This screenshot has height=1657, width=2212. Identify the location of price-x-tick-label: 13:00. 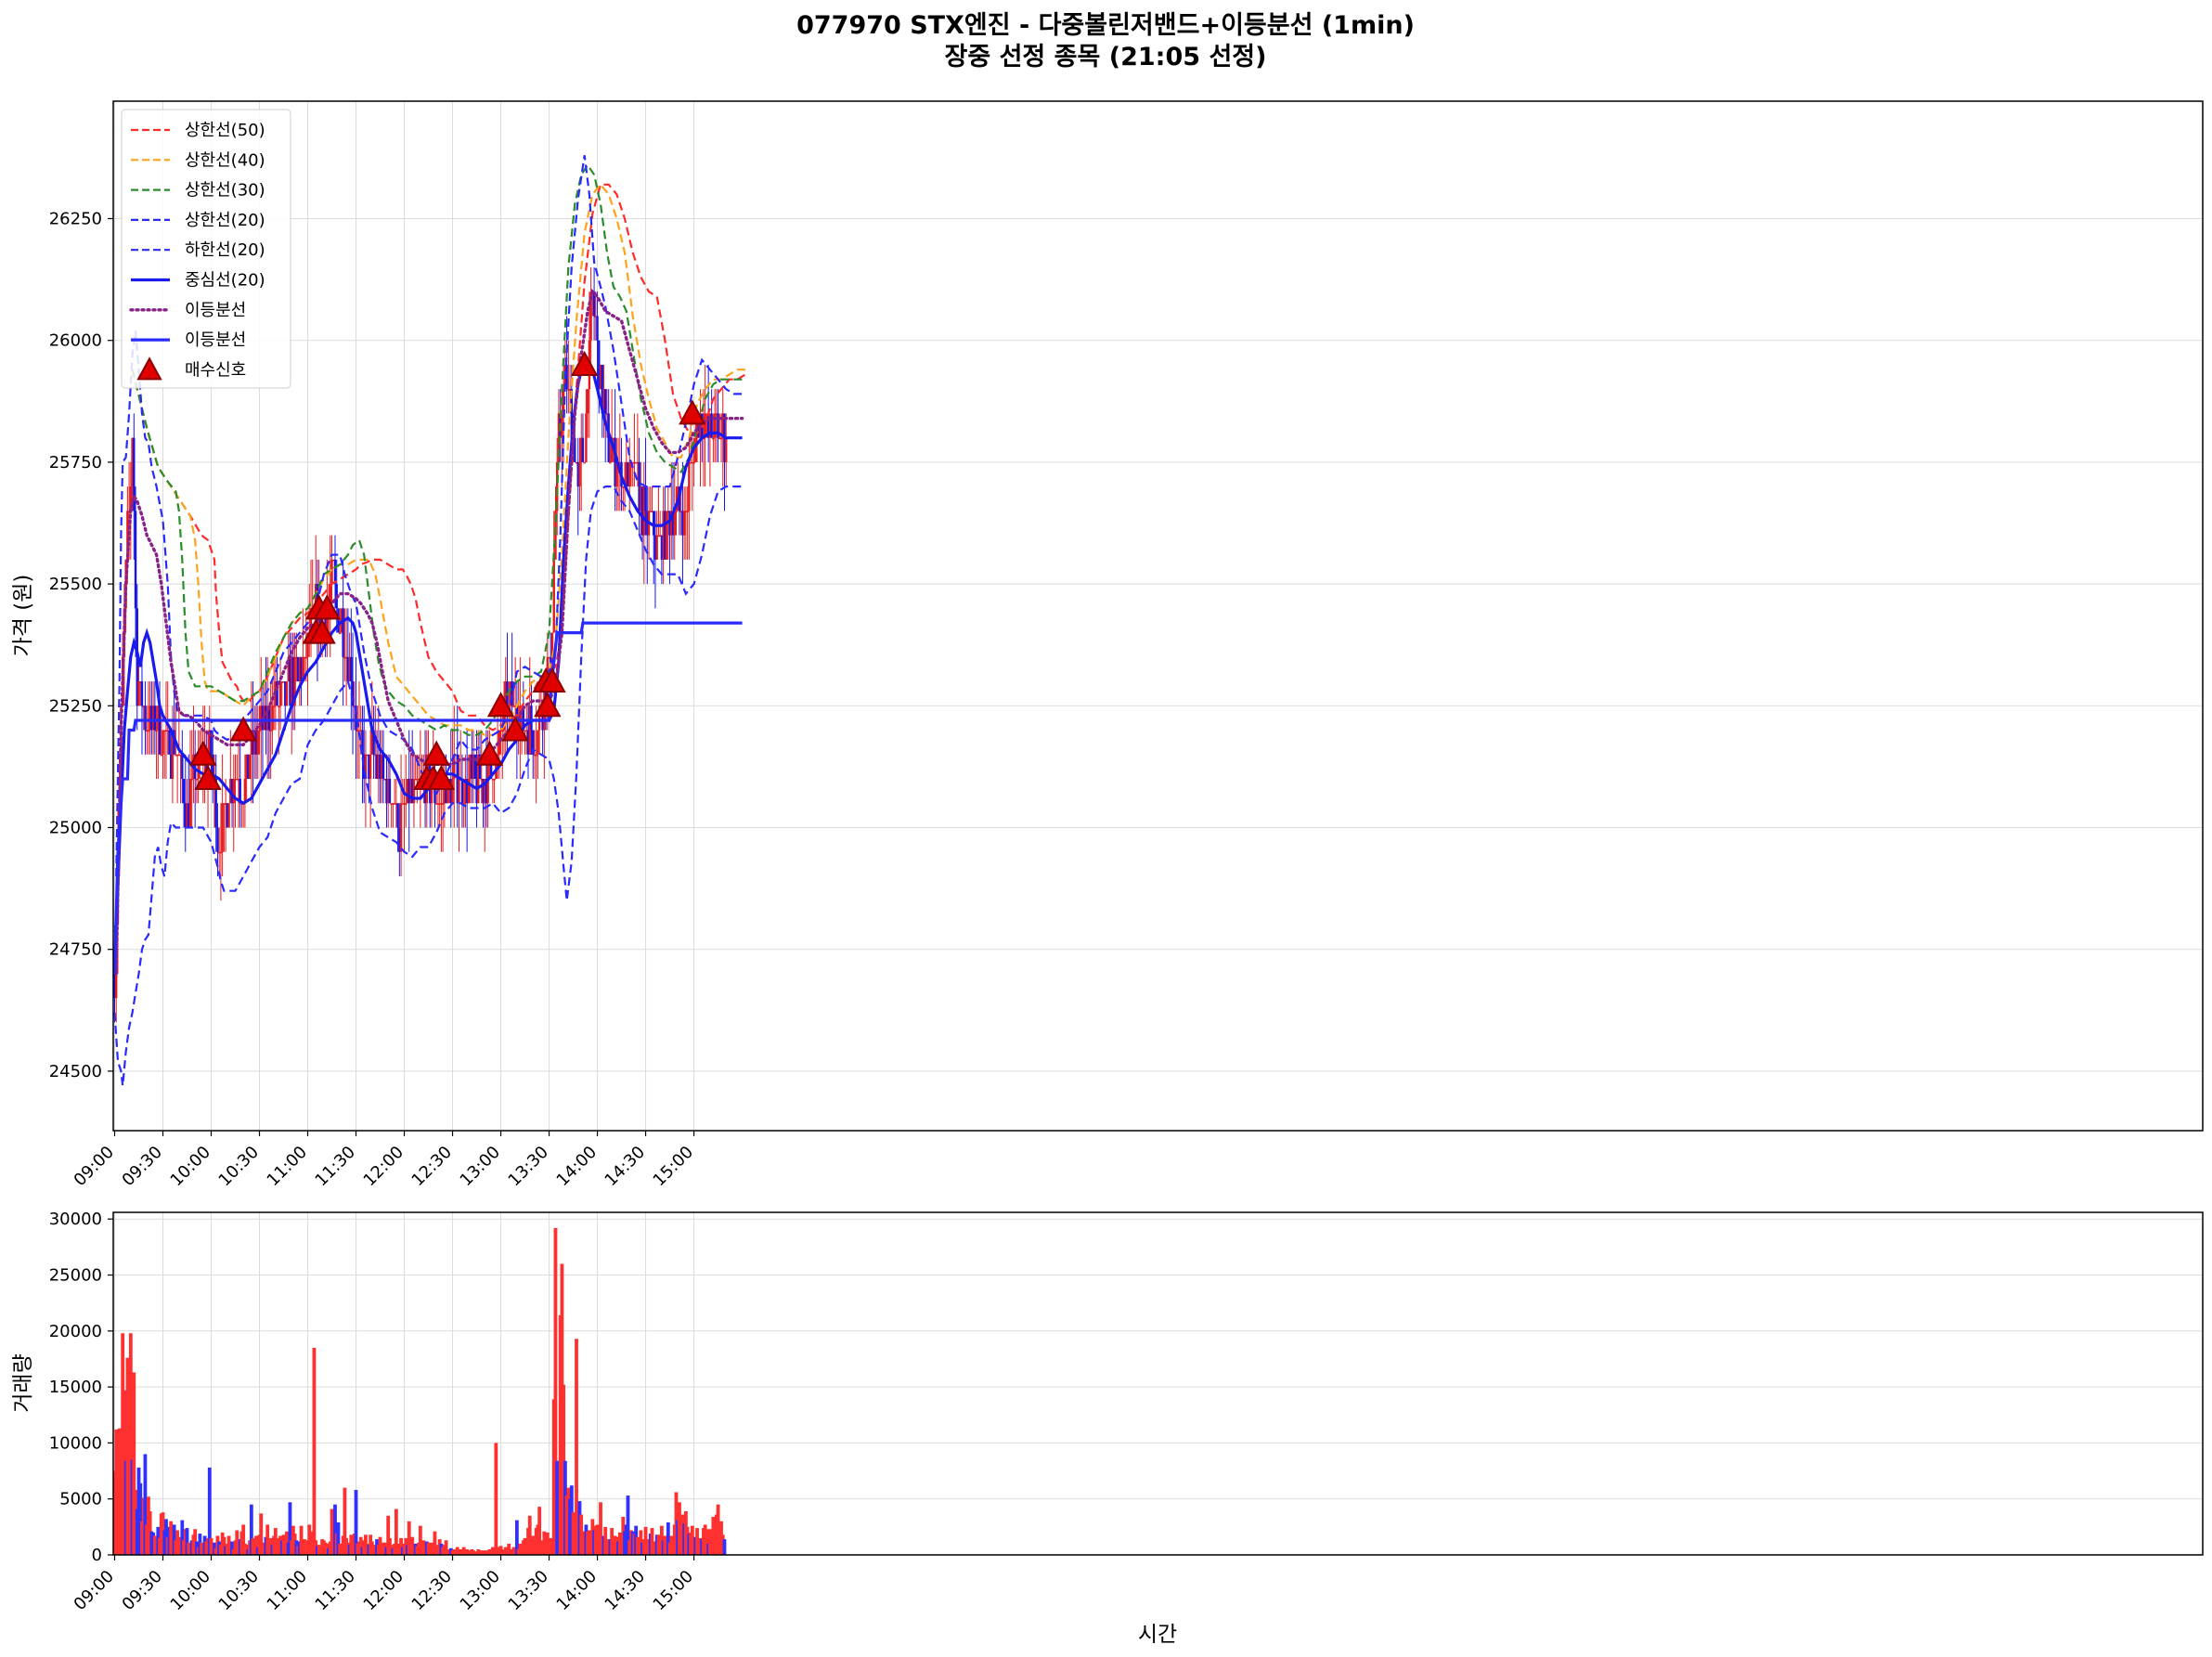
(481, 1167).